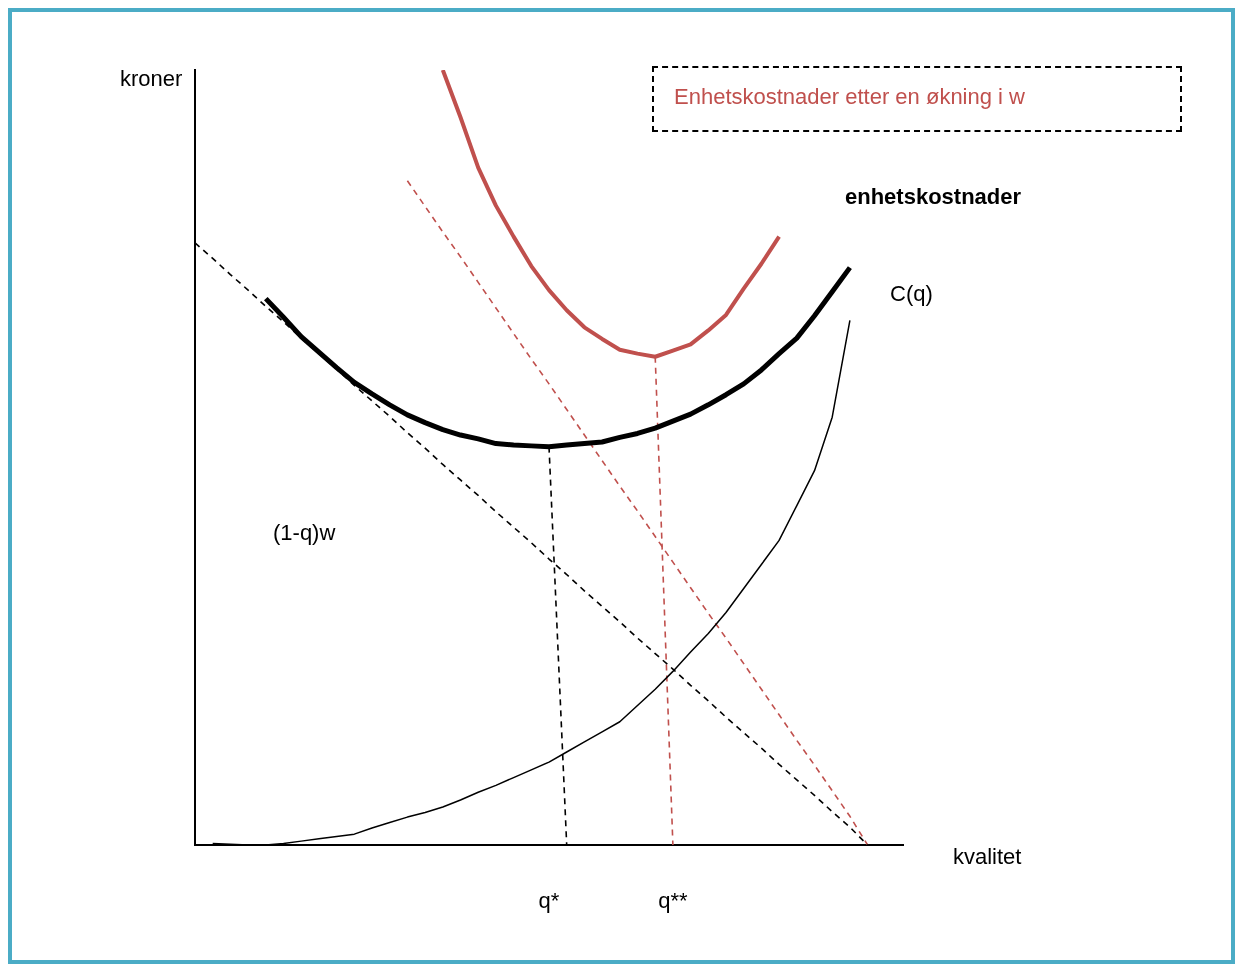  Describe the element at coordinates (549, 901) in the screenshot. I see `x-tick-label: q*` at that location.